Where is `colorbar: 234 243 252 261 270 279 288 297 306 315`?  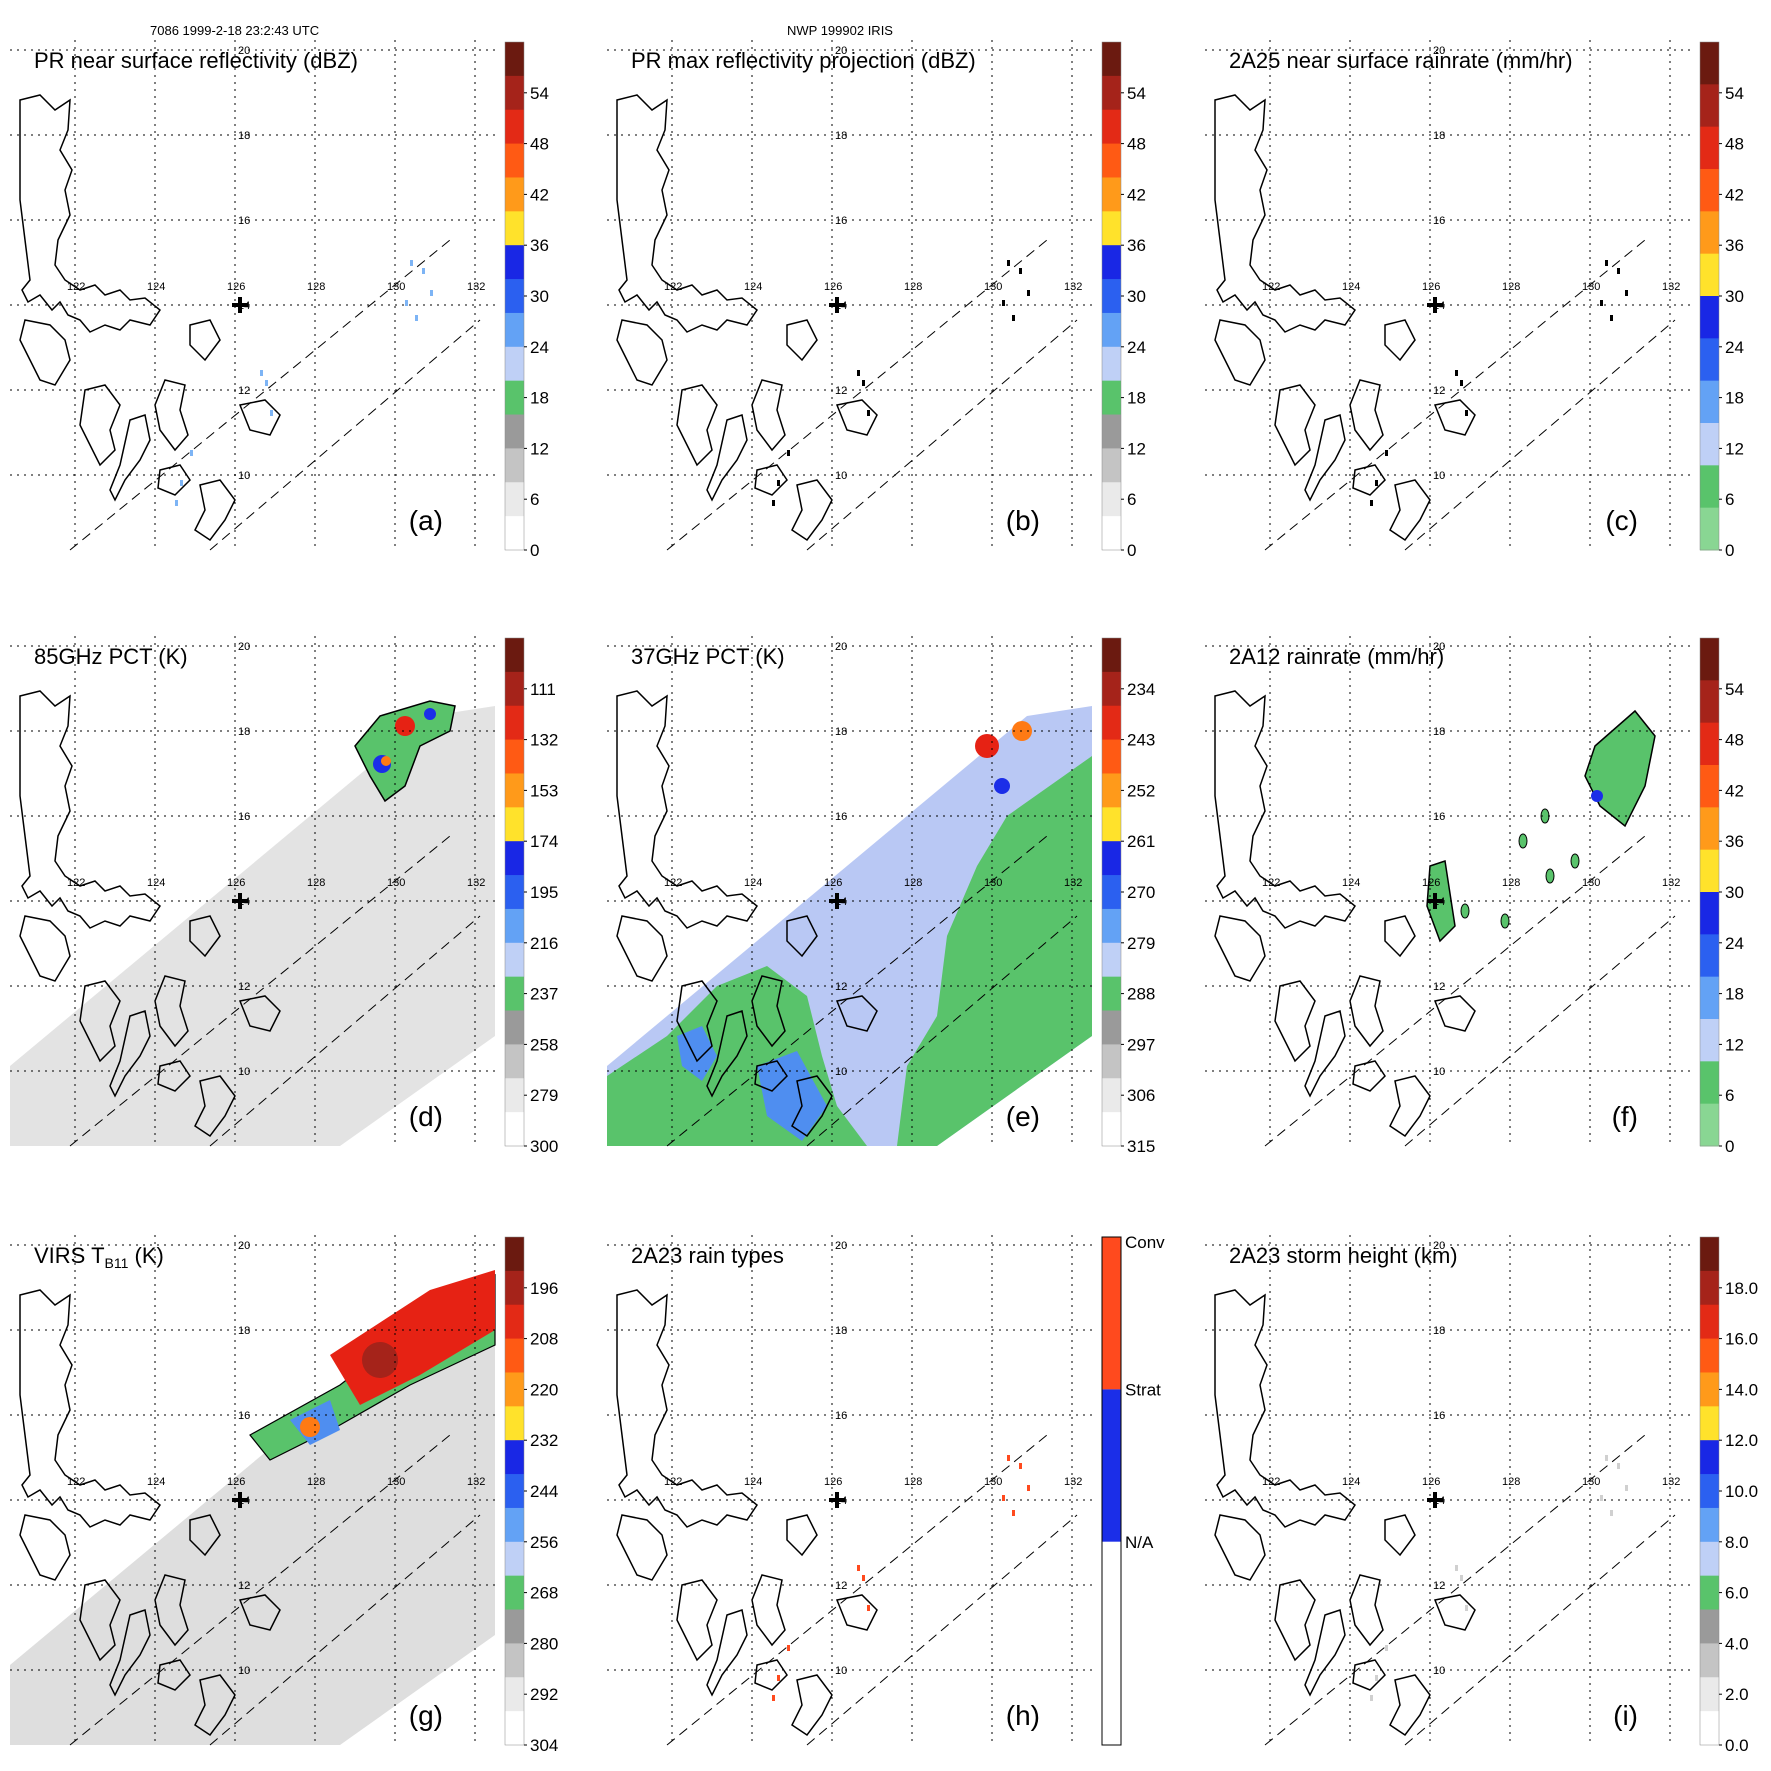 colorbar: 234 243 252 261 270 279 288 297 306 315 is located at coordinates (1128, 896).